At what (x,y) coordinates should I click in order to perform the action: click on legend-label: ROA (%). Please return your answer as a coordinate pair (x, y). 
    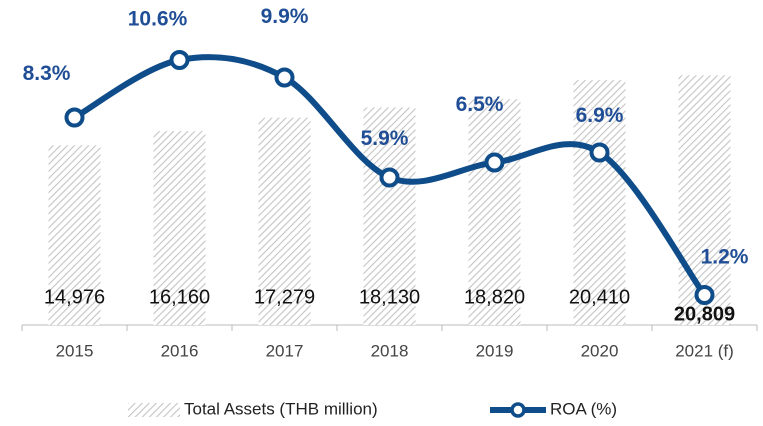
    Looking at the image, I should click on (583, 408).